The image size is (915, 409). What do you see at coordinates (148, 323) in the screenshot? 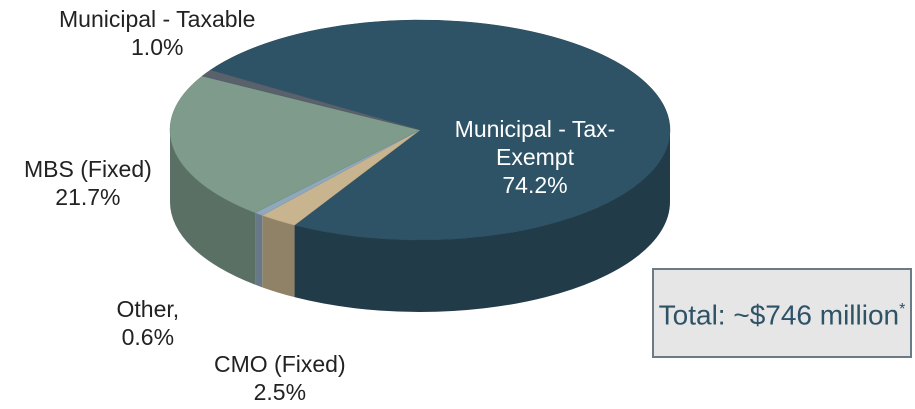
I see `slice-label: Other, 0.6%` at bounding box center [148, 323].